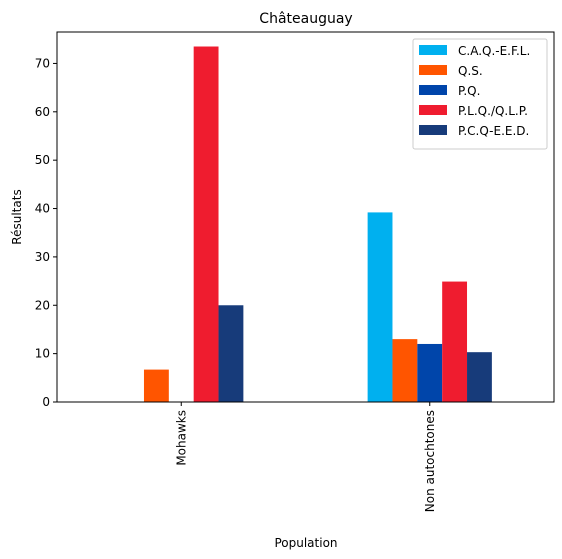 This screenshot has width=562, height=559. What do you see at coordinates (493, 131) in the screenshot?
I see `legend-label: P.C.Q-E.E.D.` at bounding box center [493, 131].